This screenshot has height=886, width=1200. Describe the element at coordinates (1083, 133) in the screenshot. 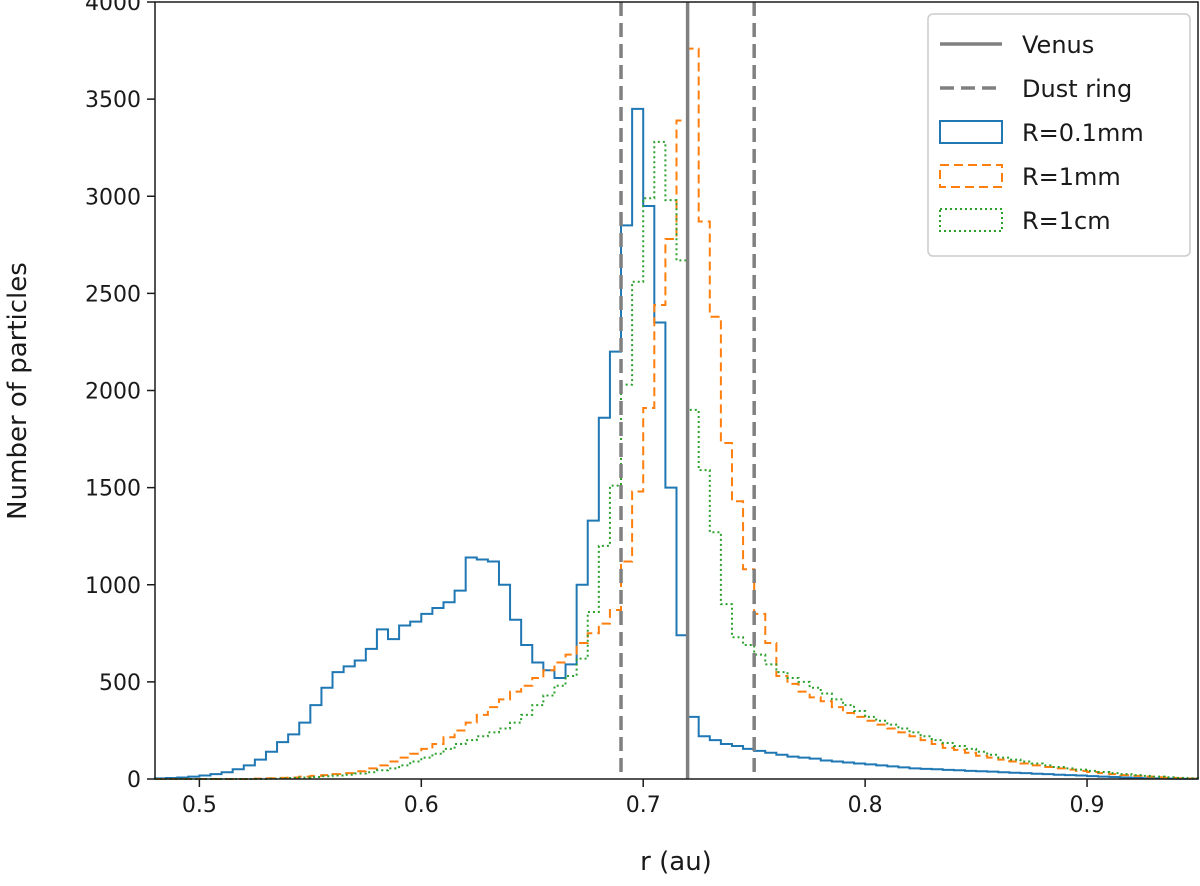

I see `legend-label: R=0.1mm` at that location.